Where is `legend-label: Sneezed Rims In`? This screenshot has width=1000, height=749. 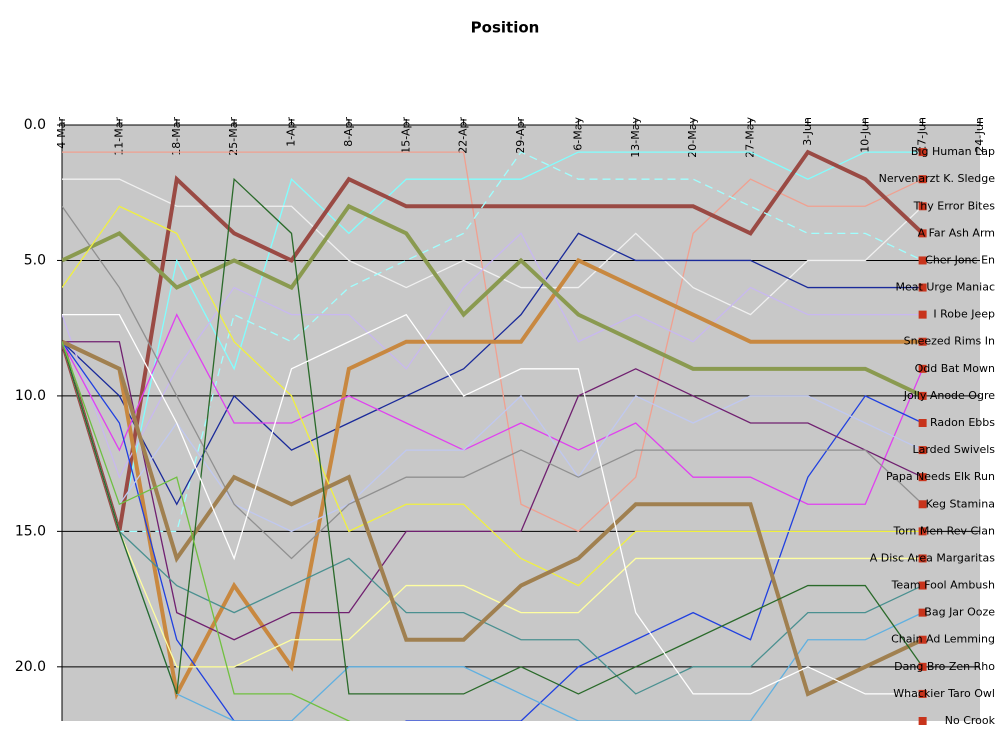 legend-label: Sneezed Rims In is located at coordinates (949, 341).